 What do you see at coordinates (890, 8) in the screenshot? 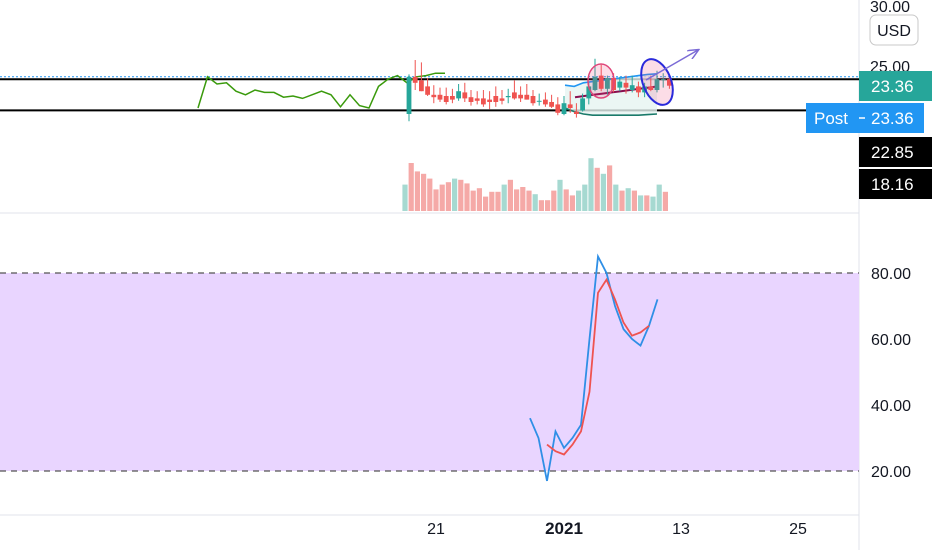
I see `price-tick-label: 30.00` at bounding box center [890, 8].